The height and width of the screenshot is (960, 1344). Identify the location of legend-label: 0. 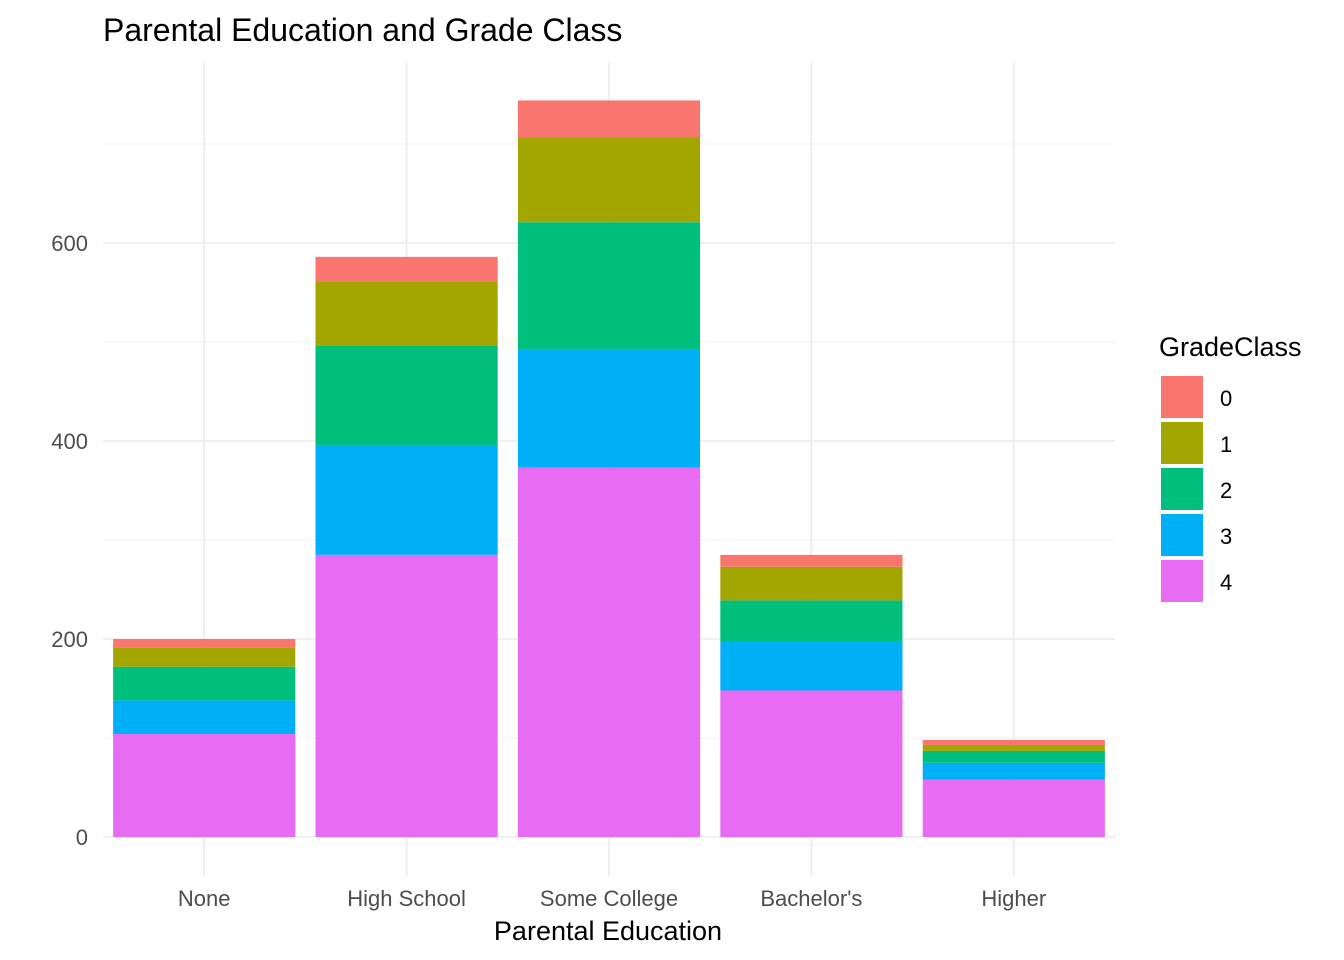
(1226, 398).